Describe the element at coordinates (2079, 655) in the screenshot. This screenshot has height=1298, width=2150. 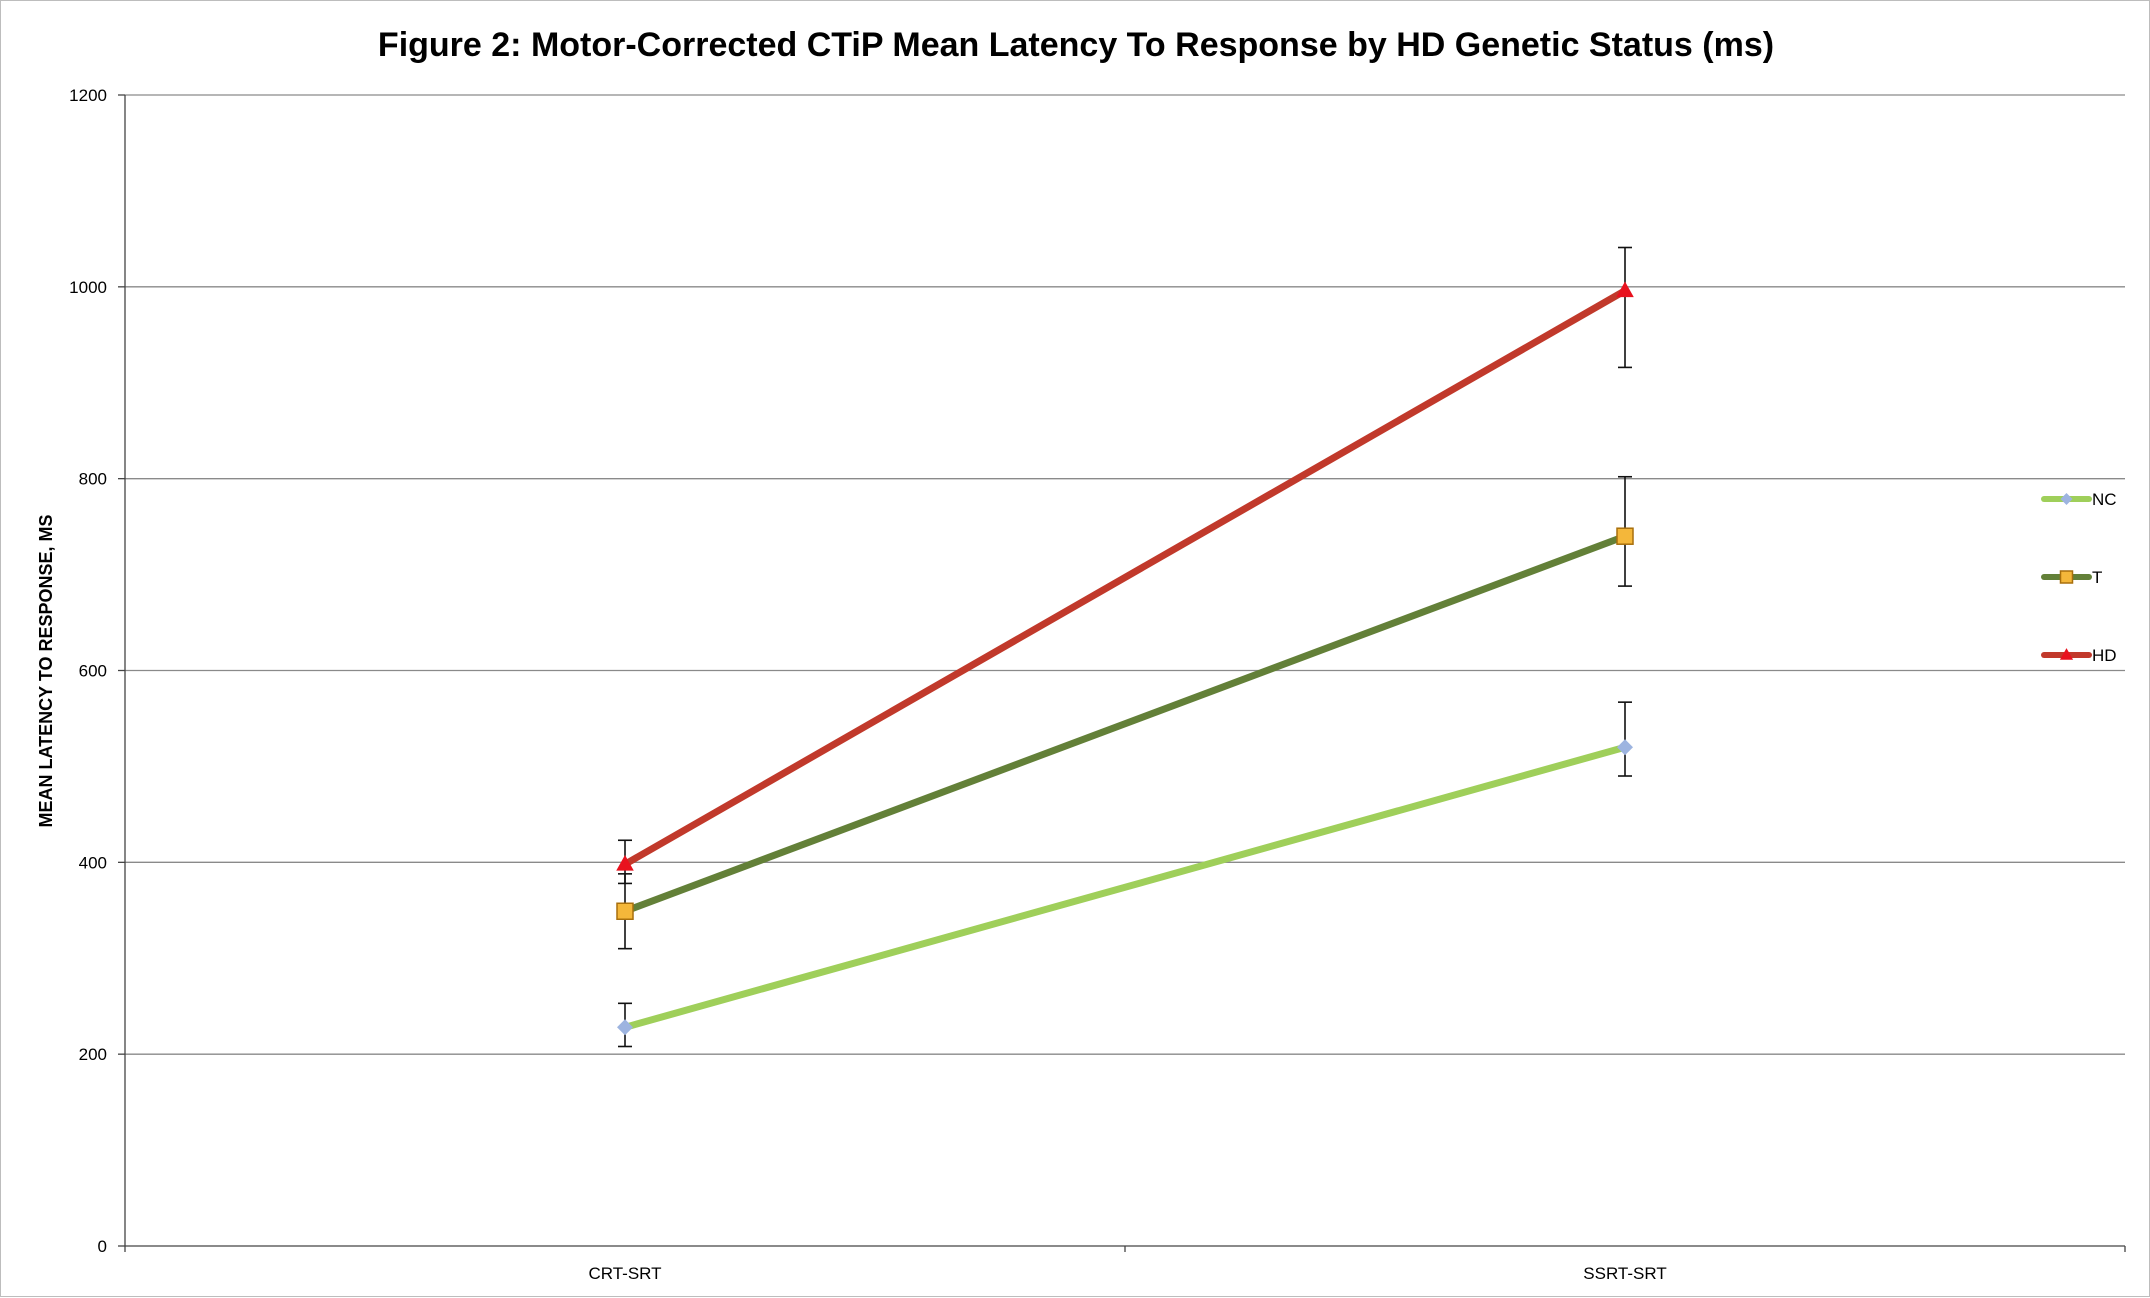
I see `legend-item-hd: HD` at that location.